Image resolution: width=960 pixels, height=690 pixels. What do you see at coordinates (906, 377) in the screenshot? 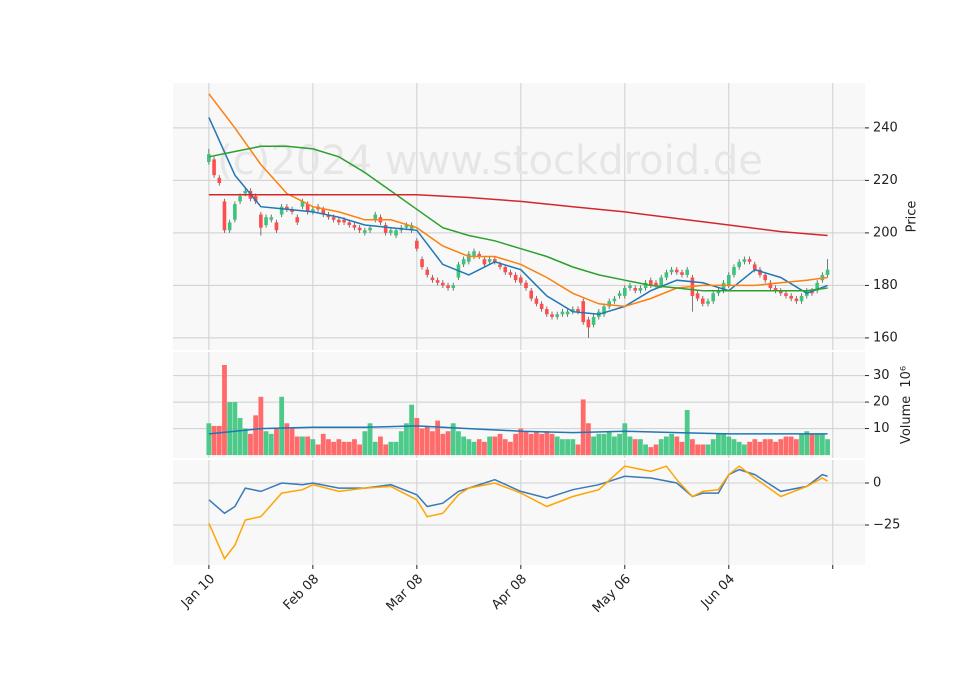
I see `y-axis-label-exponent: 10⁶` at bounding box center [906, 377].